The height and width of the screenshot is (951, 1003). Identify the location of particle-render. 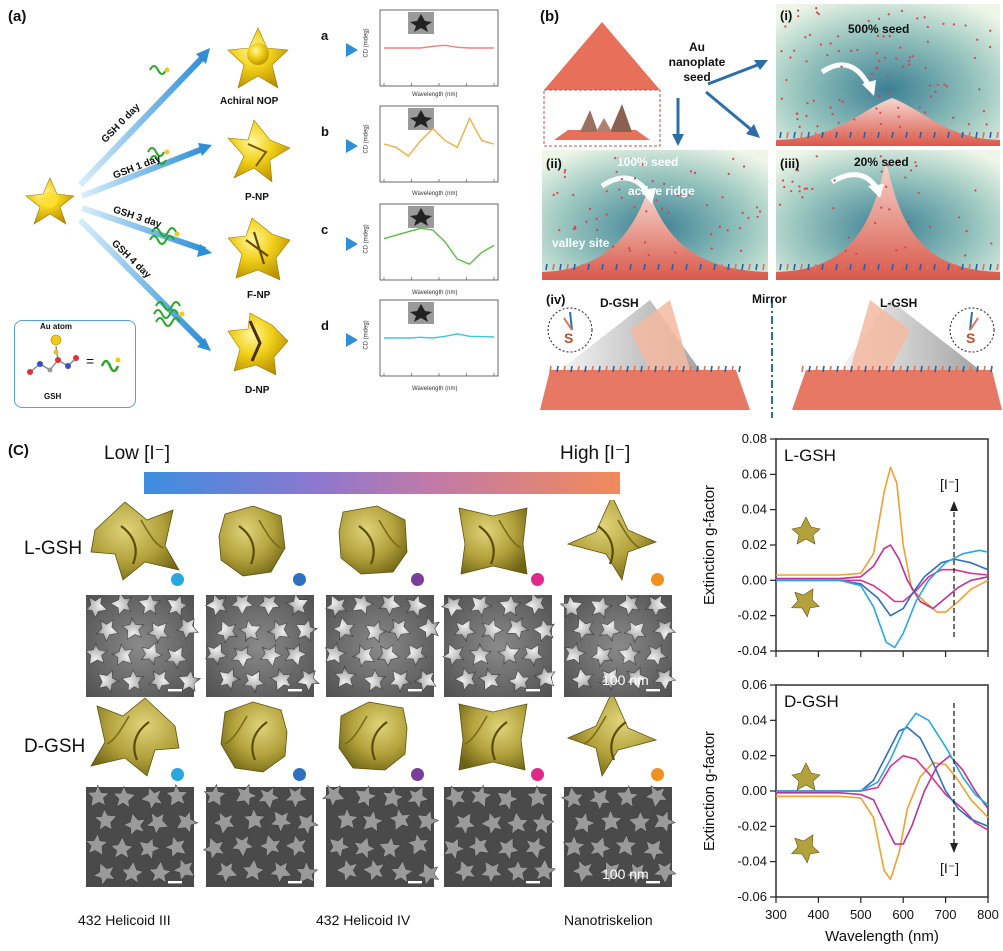
(254, 737).